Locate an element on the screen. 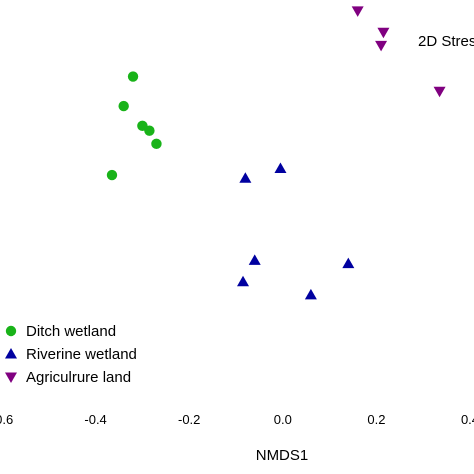  x-tick-label: 0.2 is located at coordinates (376, 419).